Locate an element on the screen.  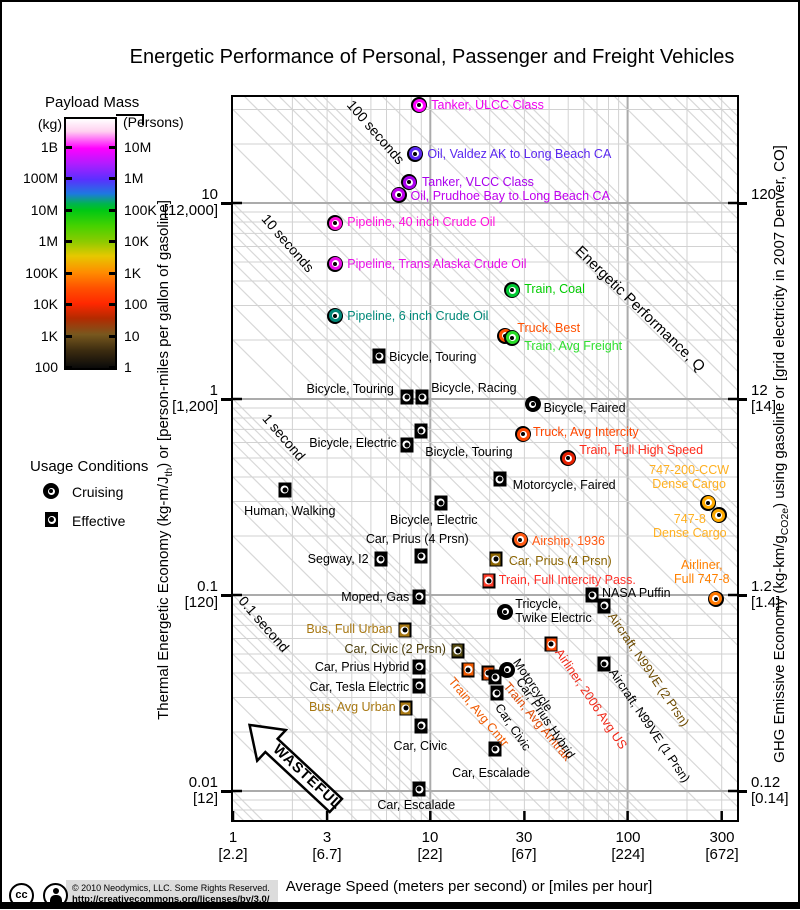
car-civic-marker is located at coordinates (497, 693).